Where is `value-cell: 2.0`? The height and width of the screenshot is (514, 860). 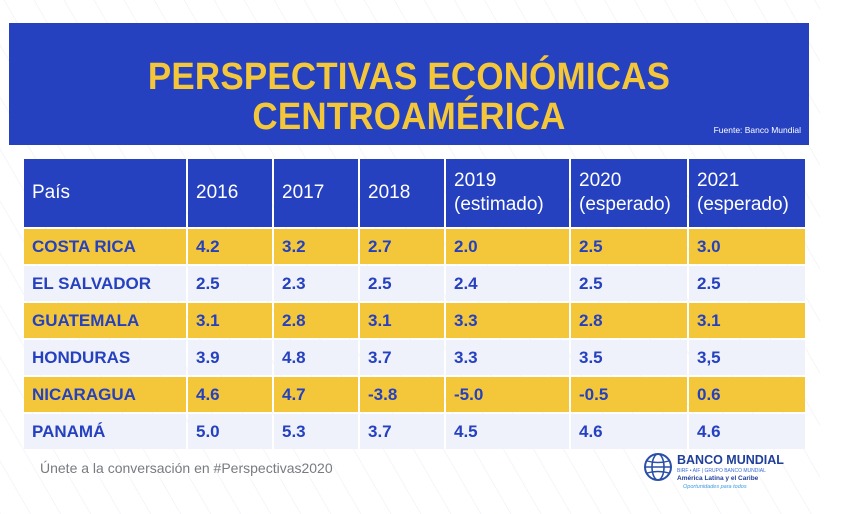 value-cell: 2.0 is located at coordinates (507, 246).